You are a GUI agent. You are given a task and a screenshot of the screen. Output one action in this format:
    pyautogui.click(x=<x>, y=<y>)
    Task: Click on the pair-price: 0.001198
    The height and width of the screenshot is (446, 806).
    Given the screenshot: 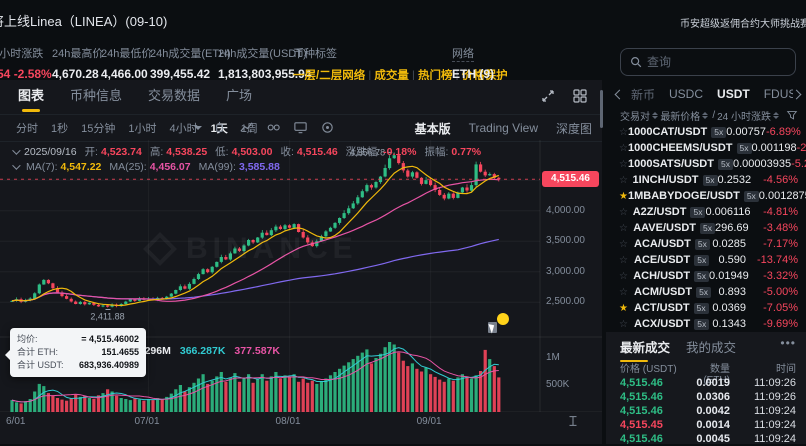 What is the action you would take?
    pyautogui.click(x=774, y=148)
    